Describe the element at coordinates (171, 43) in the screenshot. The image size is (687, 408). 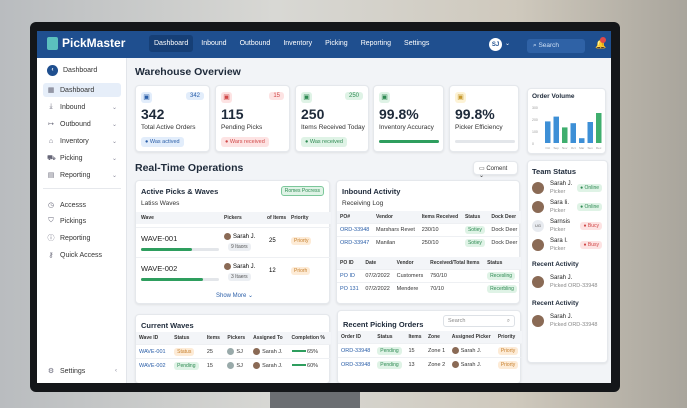
I see `nav-dashboard: Dashboard` at that location.